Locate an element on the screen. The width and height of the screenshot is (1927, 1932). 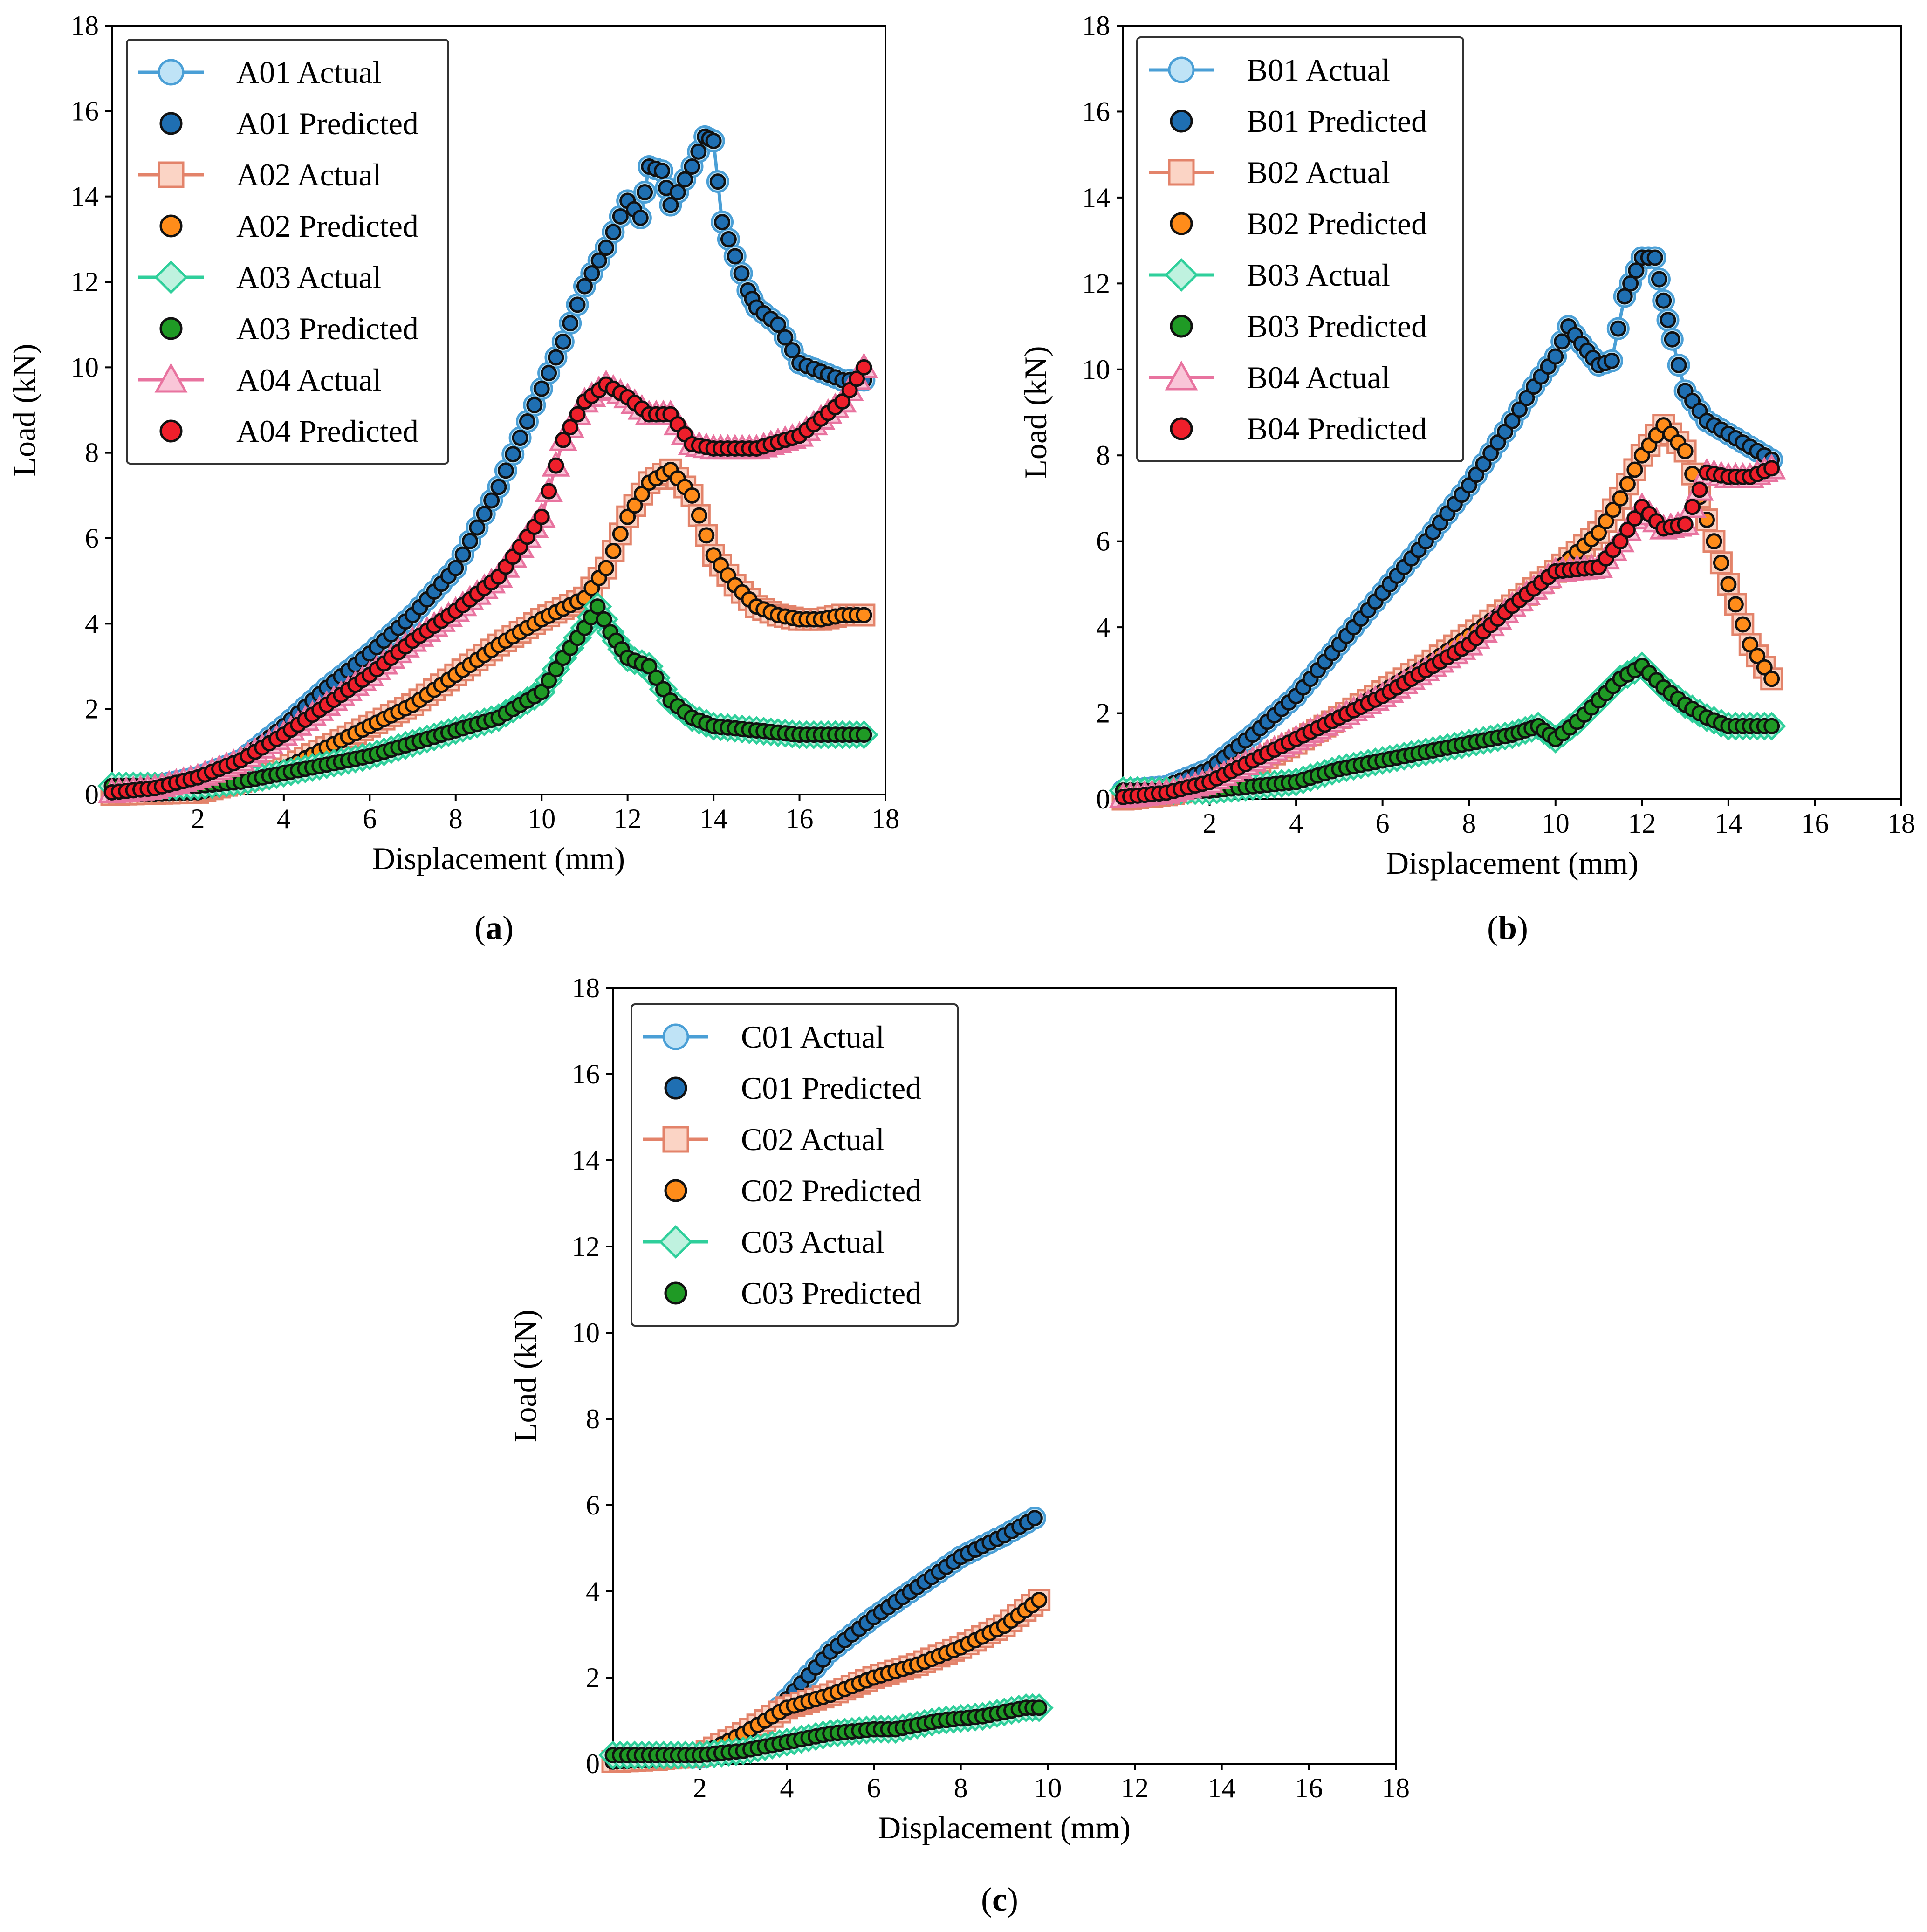
legend-label-predicted: C01 Predicted is located at coordinates (831, 1088).